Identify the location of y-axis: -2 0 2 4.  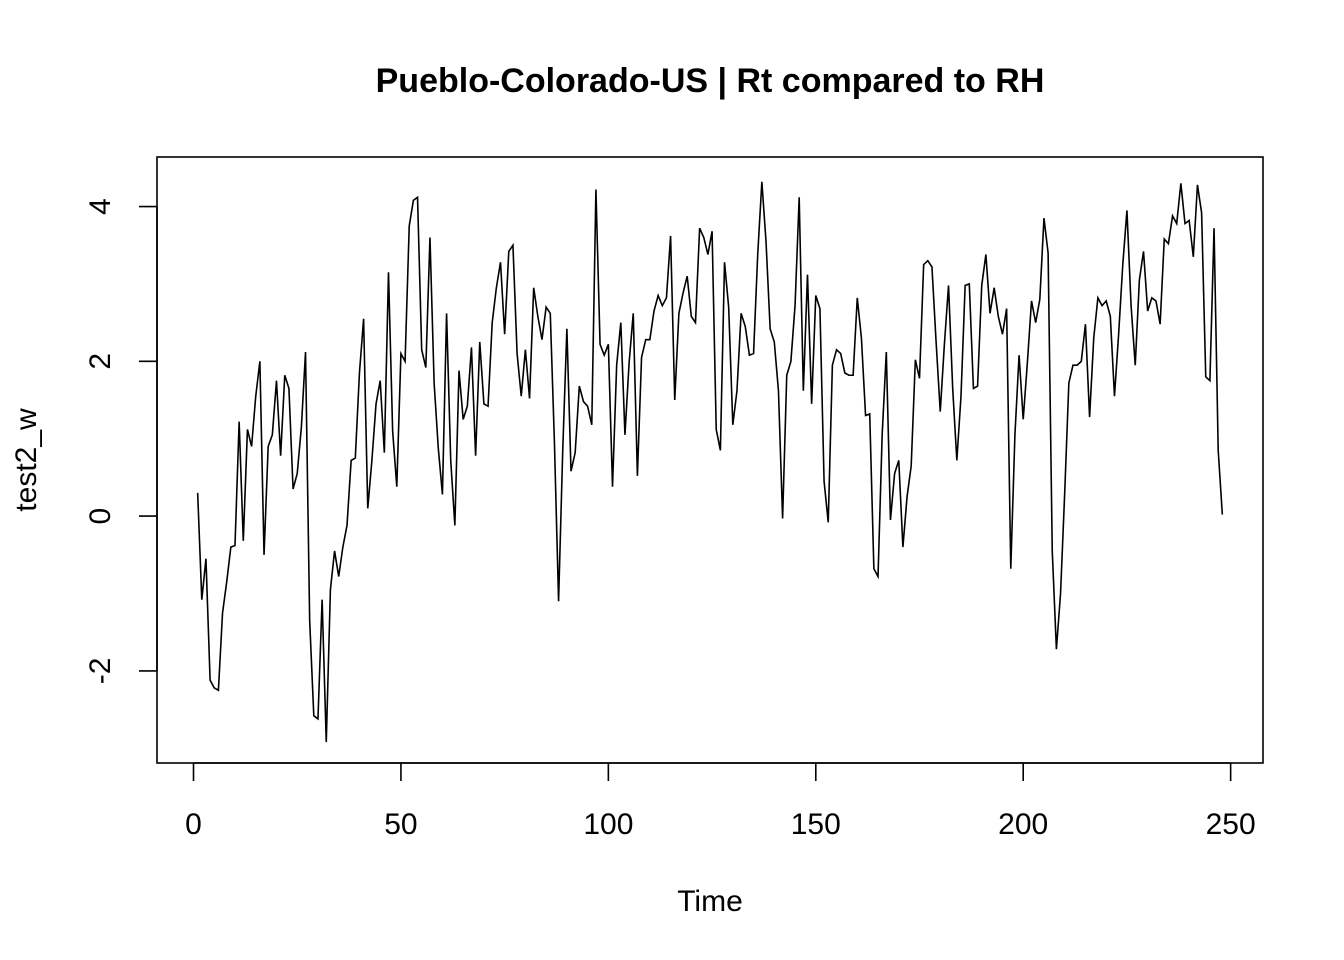
(121, 441).